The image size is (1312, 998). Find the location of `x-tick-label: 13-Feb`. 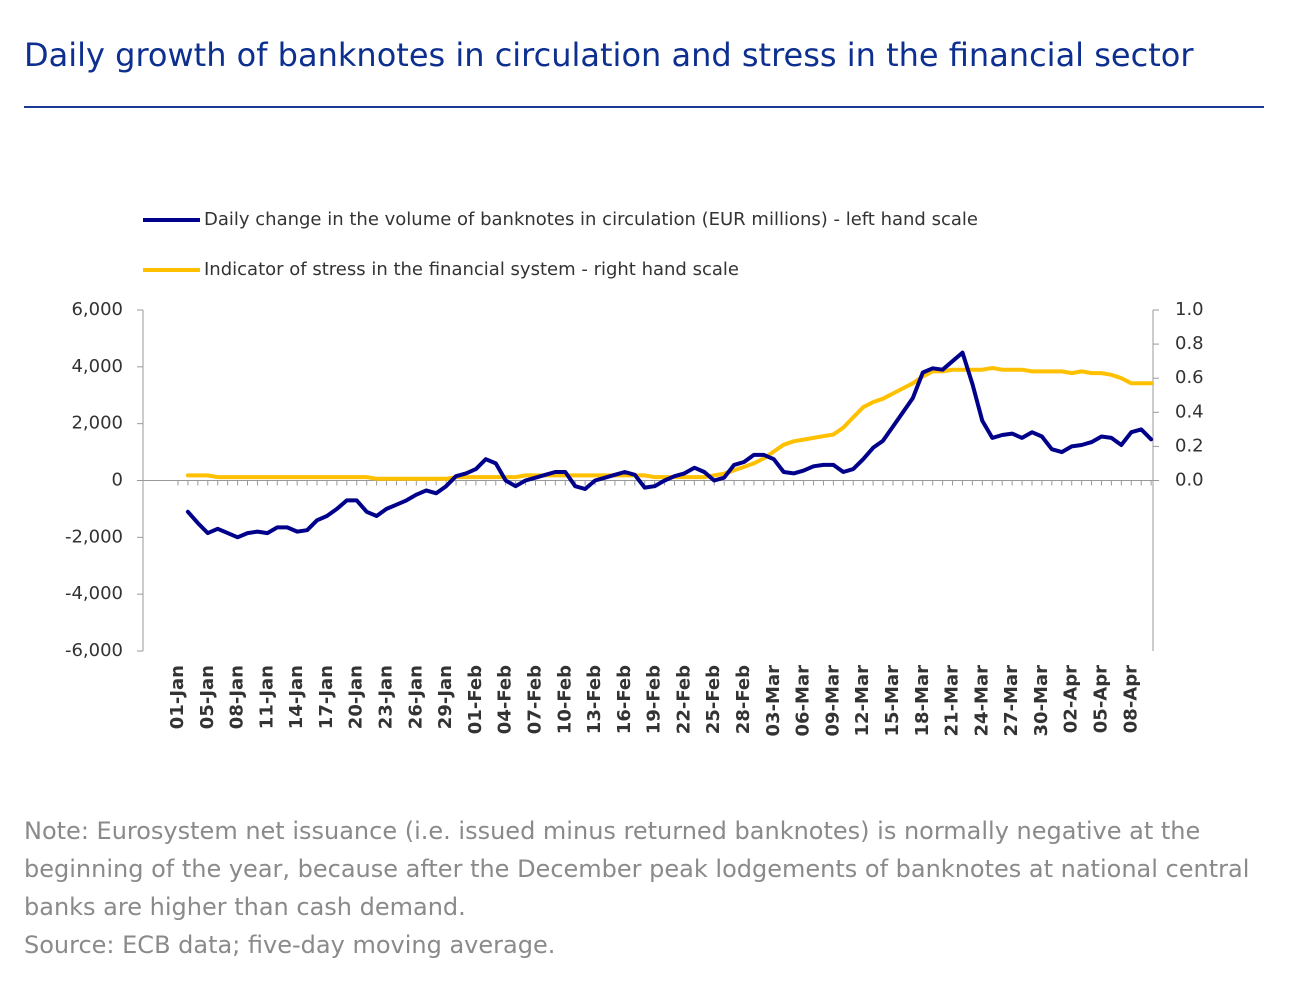

x-tick-label: 13-Feb is located at coordinates (594, 699).